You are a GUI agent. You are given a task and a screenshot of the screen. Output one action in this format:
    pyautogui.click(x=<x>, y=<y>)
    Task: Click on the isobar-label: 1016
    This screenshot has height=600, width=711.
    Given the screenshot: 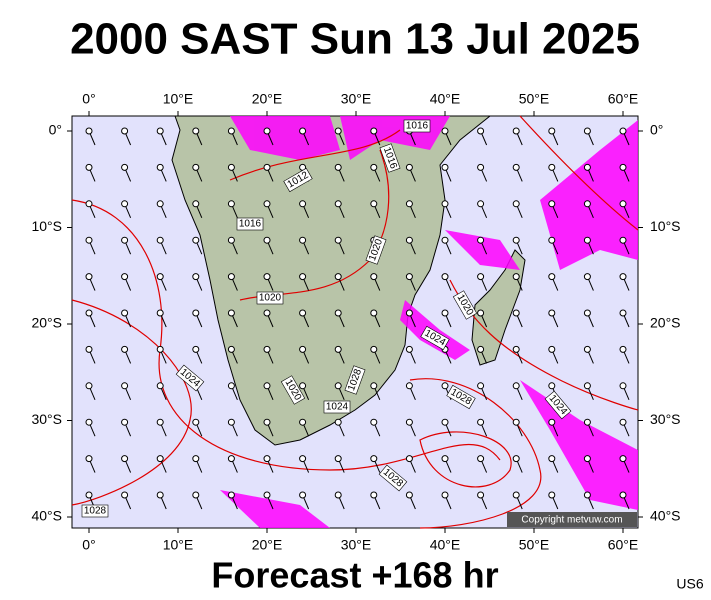 What is the action you would take?
    pyautogui.click(x=417, y=126)
    